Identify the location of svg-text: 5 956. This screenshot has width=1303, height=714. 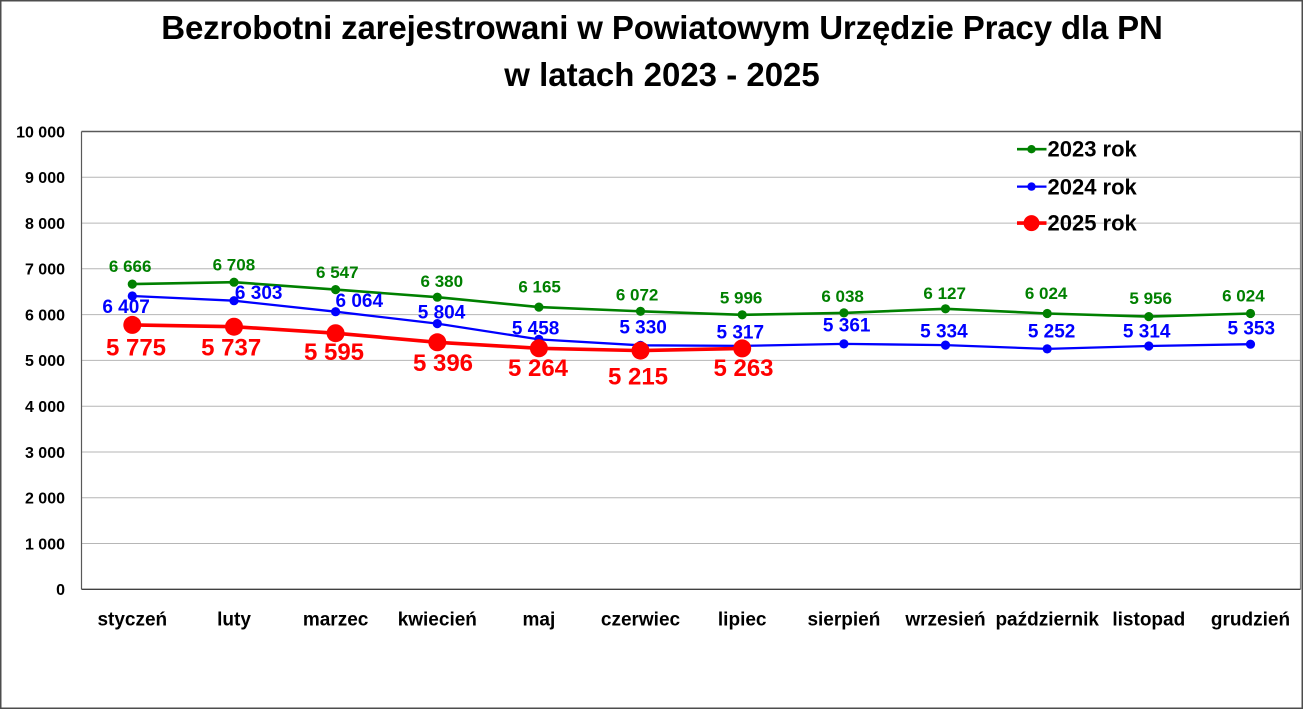
(1150, 298).